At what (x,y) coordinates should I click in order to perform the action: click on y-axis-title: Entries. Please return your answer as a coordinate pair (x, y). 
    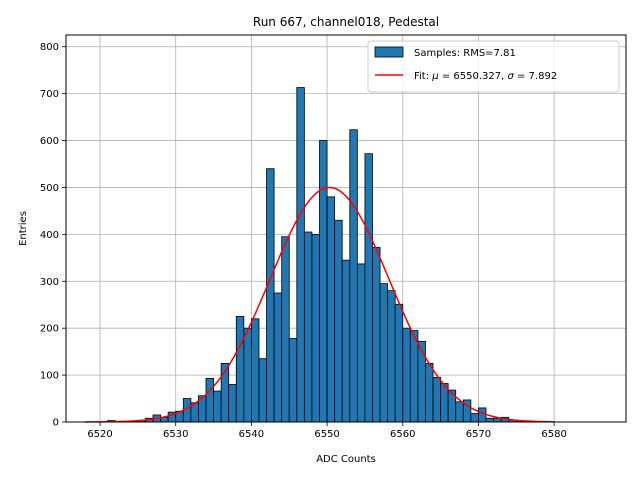
    Looking at the image, I should click on (23, 228).